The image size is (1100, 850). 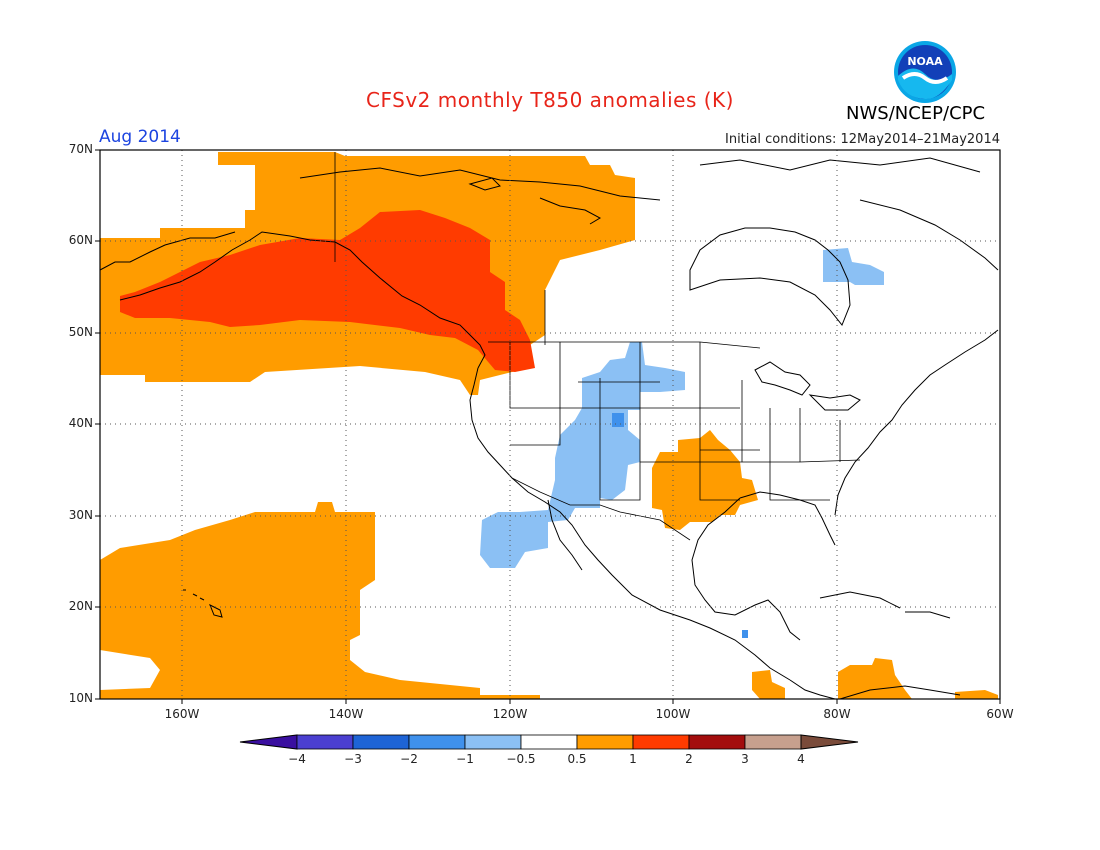 What do you see at coordinates (80, 240) in the screenshot?
I see `lat-label-60n: 60N` at bounding box center [80, 240].